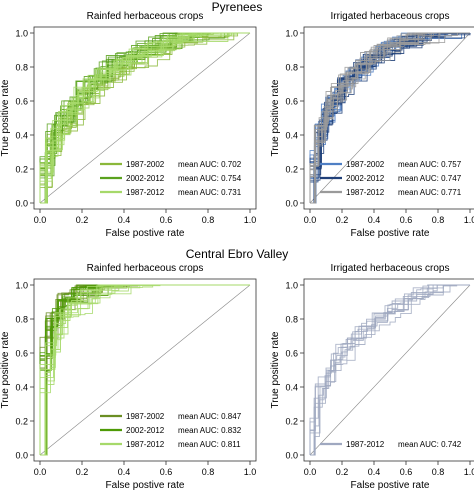 The width and height of the screenshot is (474, 496). What do you see at coordinates (430, 192) in the screenshot?
I see `legend-auc: mean AUC: 0.771` at bounding box center [430, 192].